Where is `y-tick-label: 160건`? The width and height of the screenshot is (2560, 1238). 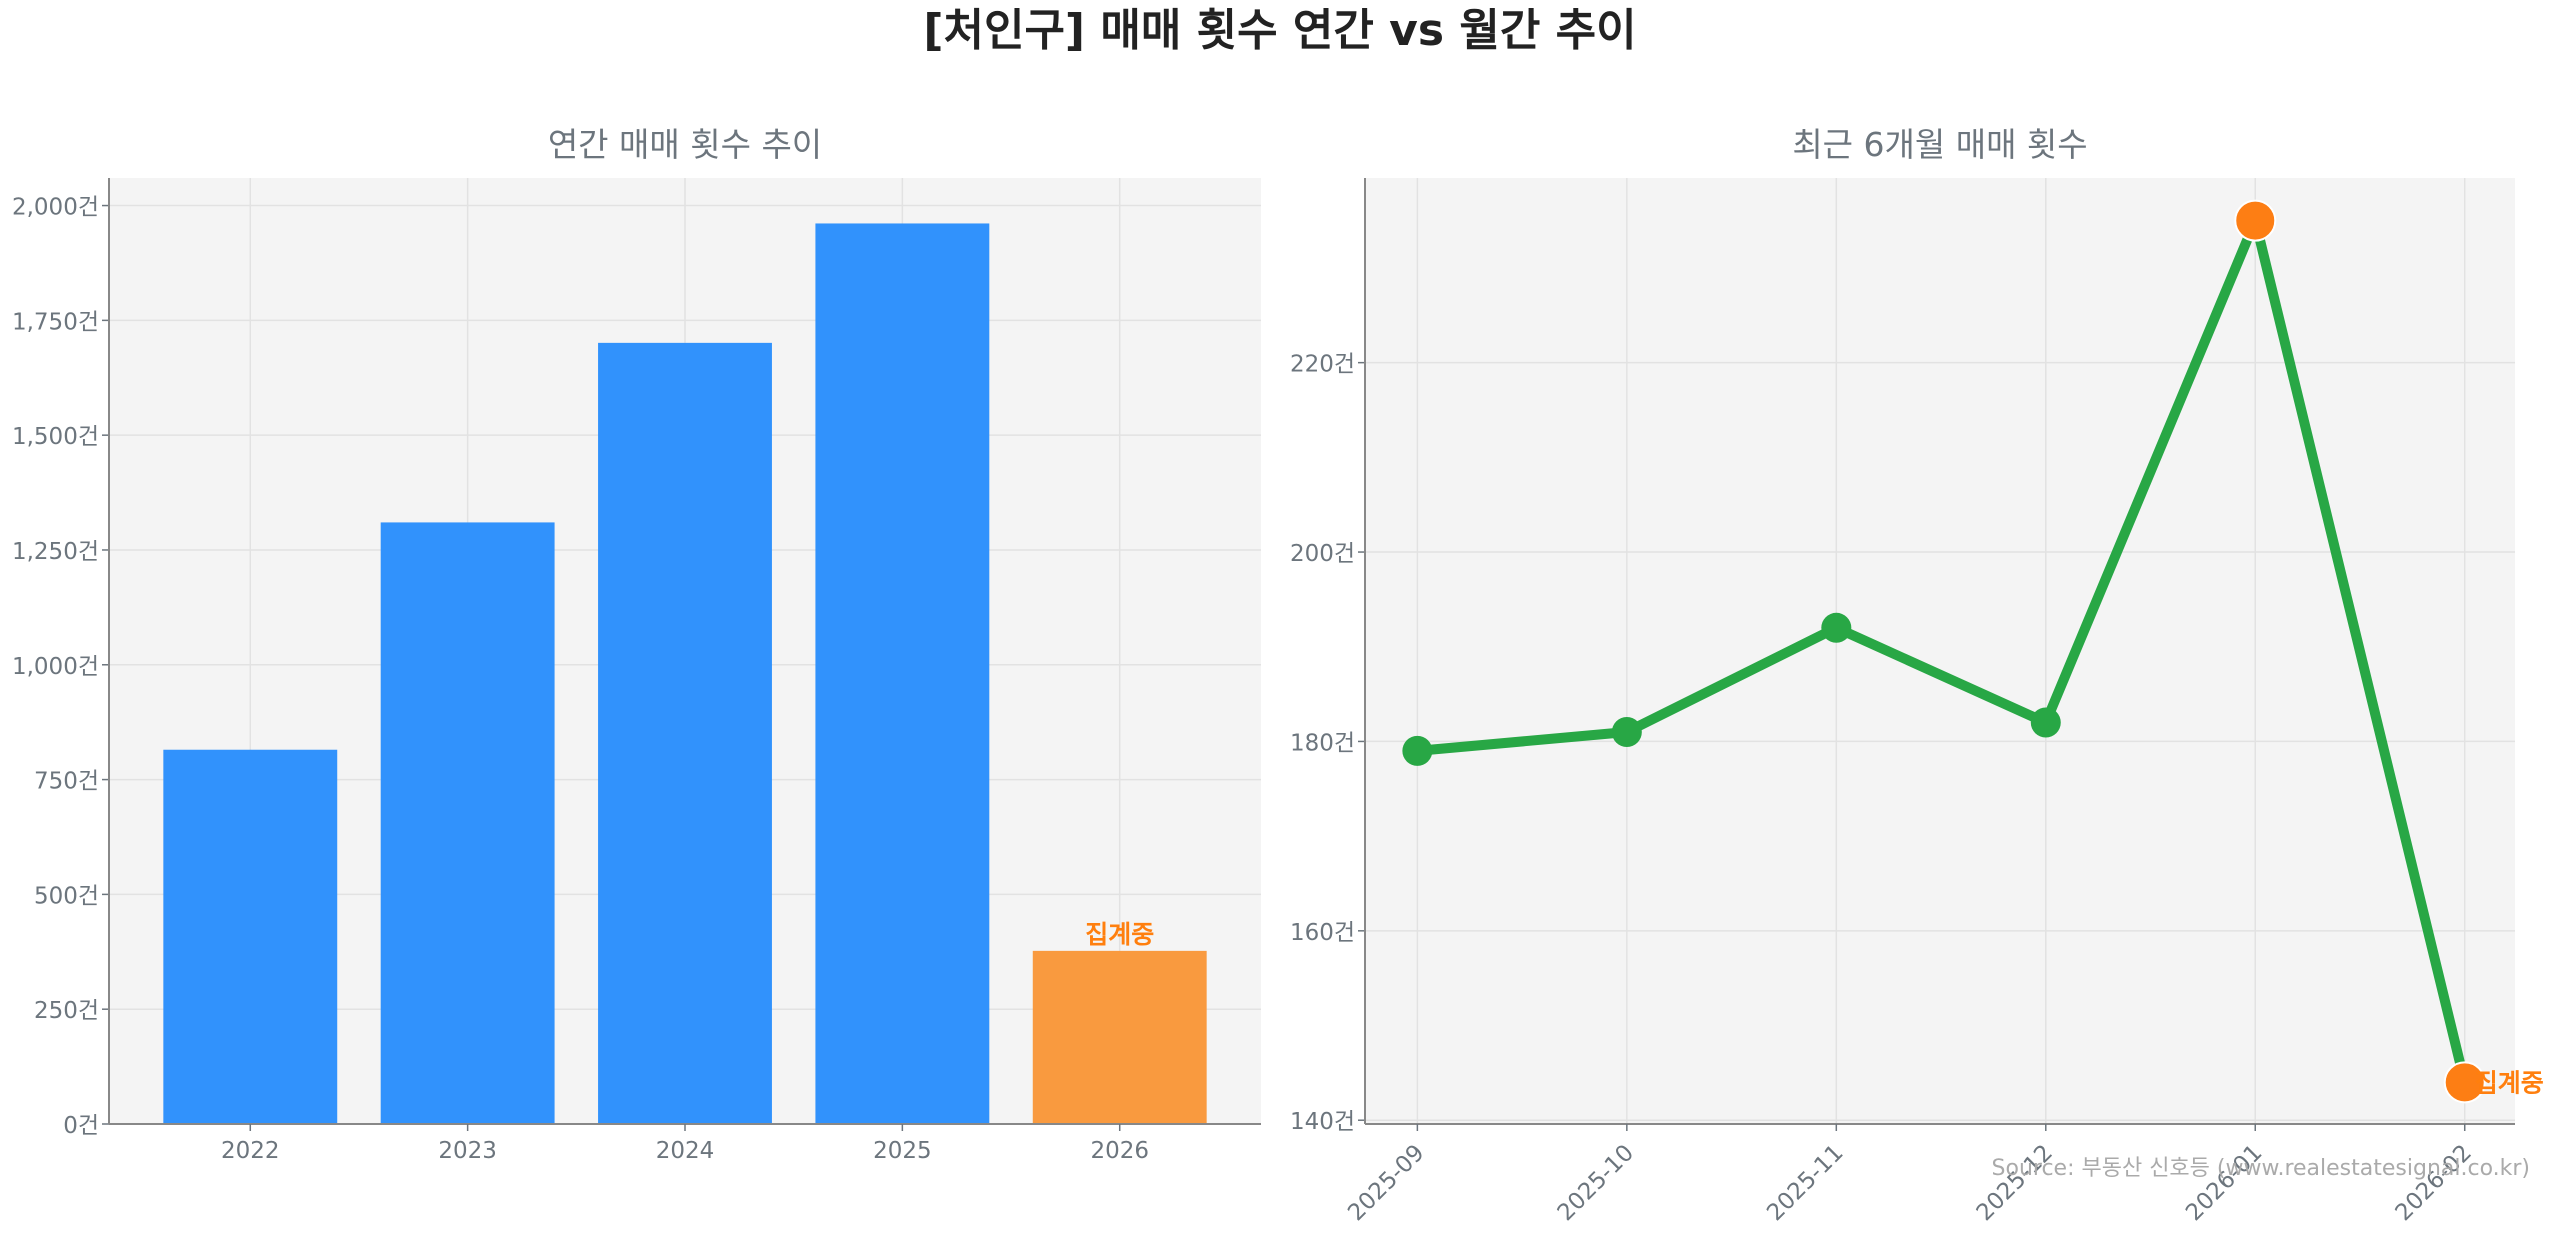 y-tick-label: 160건 is located at coordinates (1322, 933).